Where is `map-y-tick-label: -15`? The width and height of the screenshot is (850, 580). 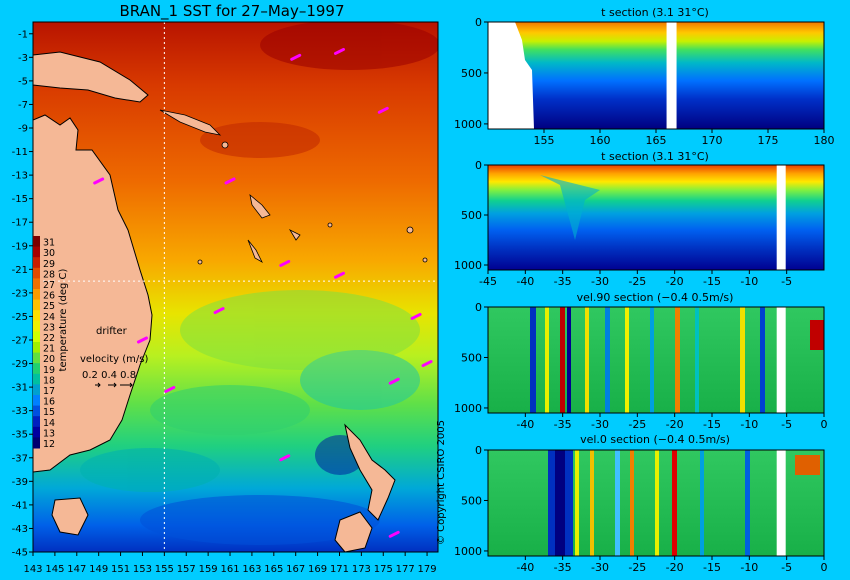 map-y-tick-label: -15 is located at coordinates (20, 199).